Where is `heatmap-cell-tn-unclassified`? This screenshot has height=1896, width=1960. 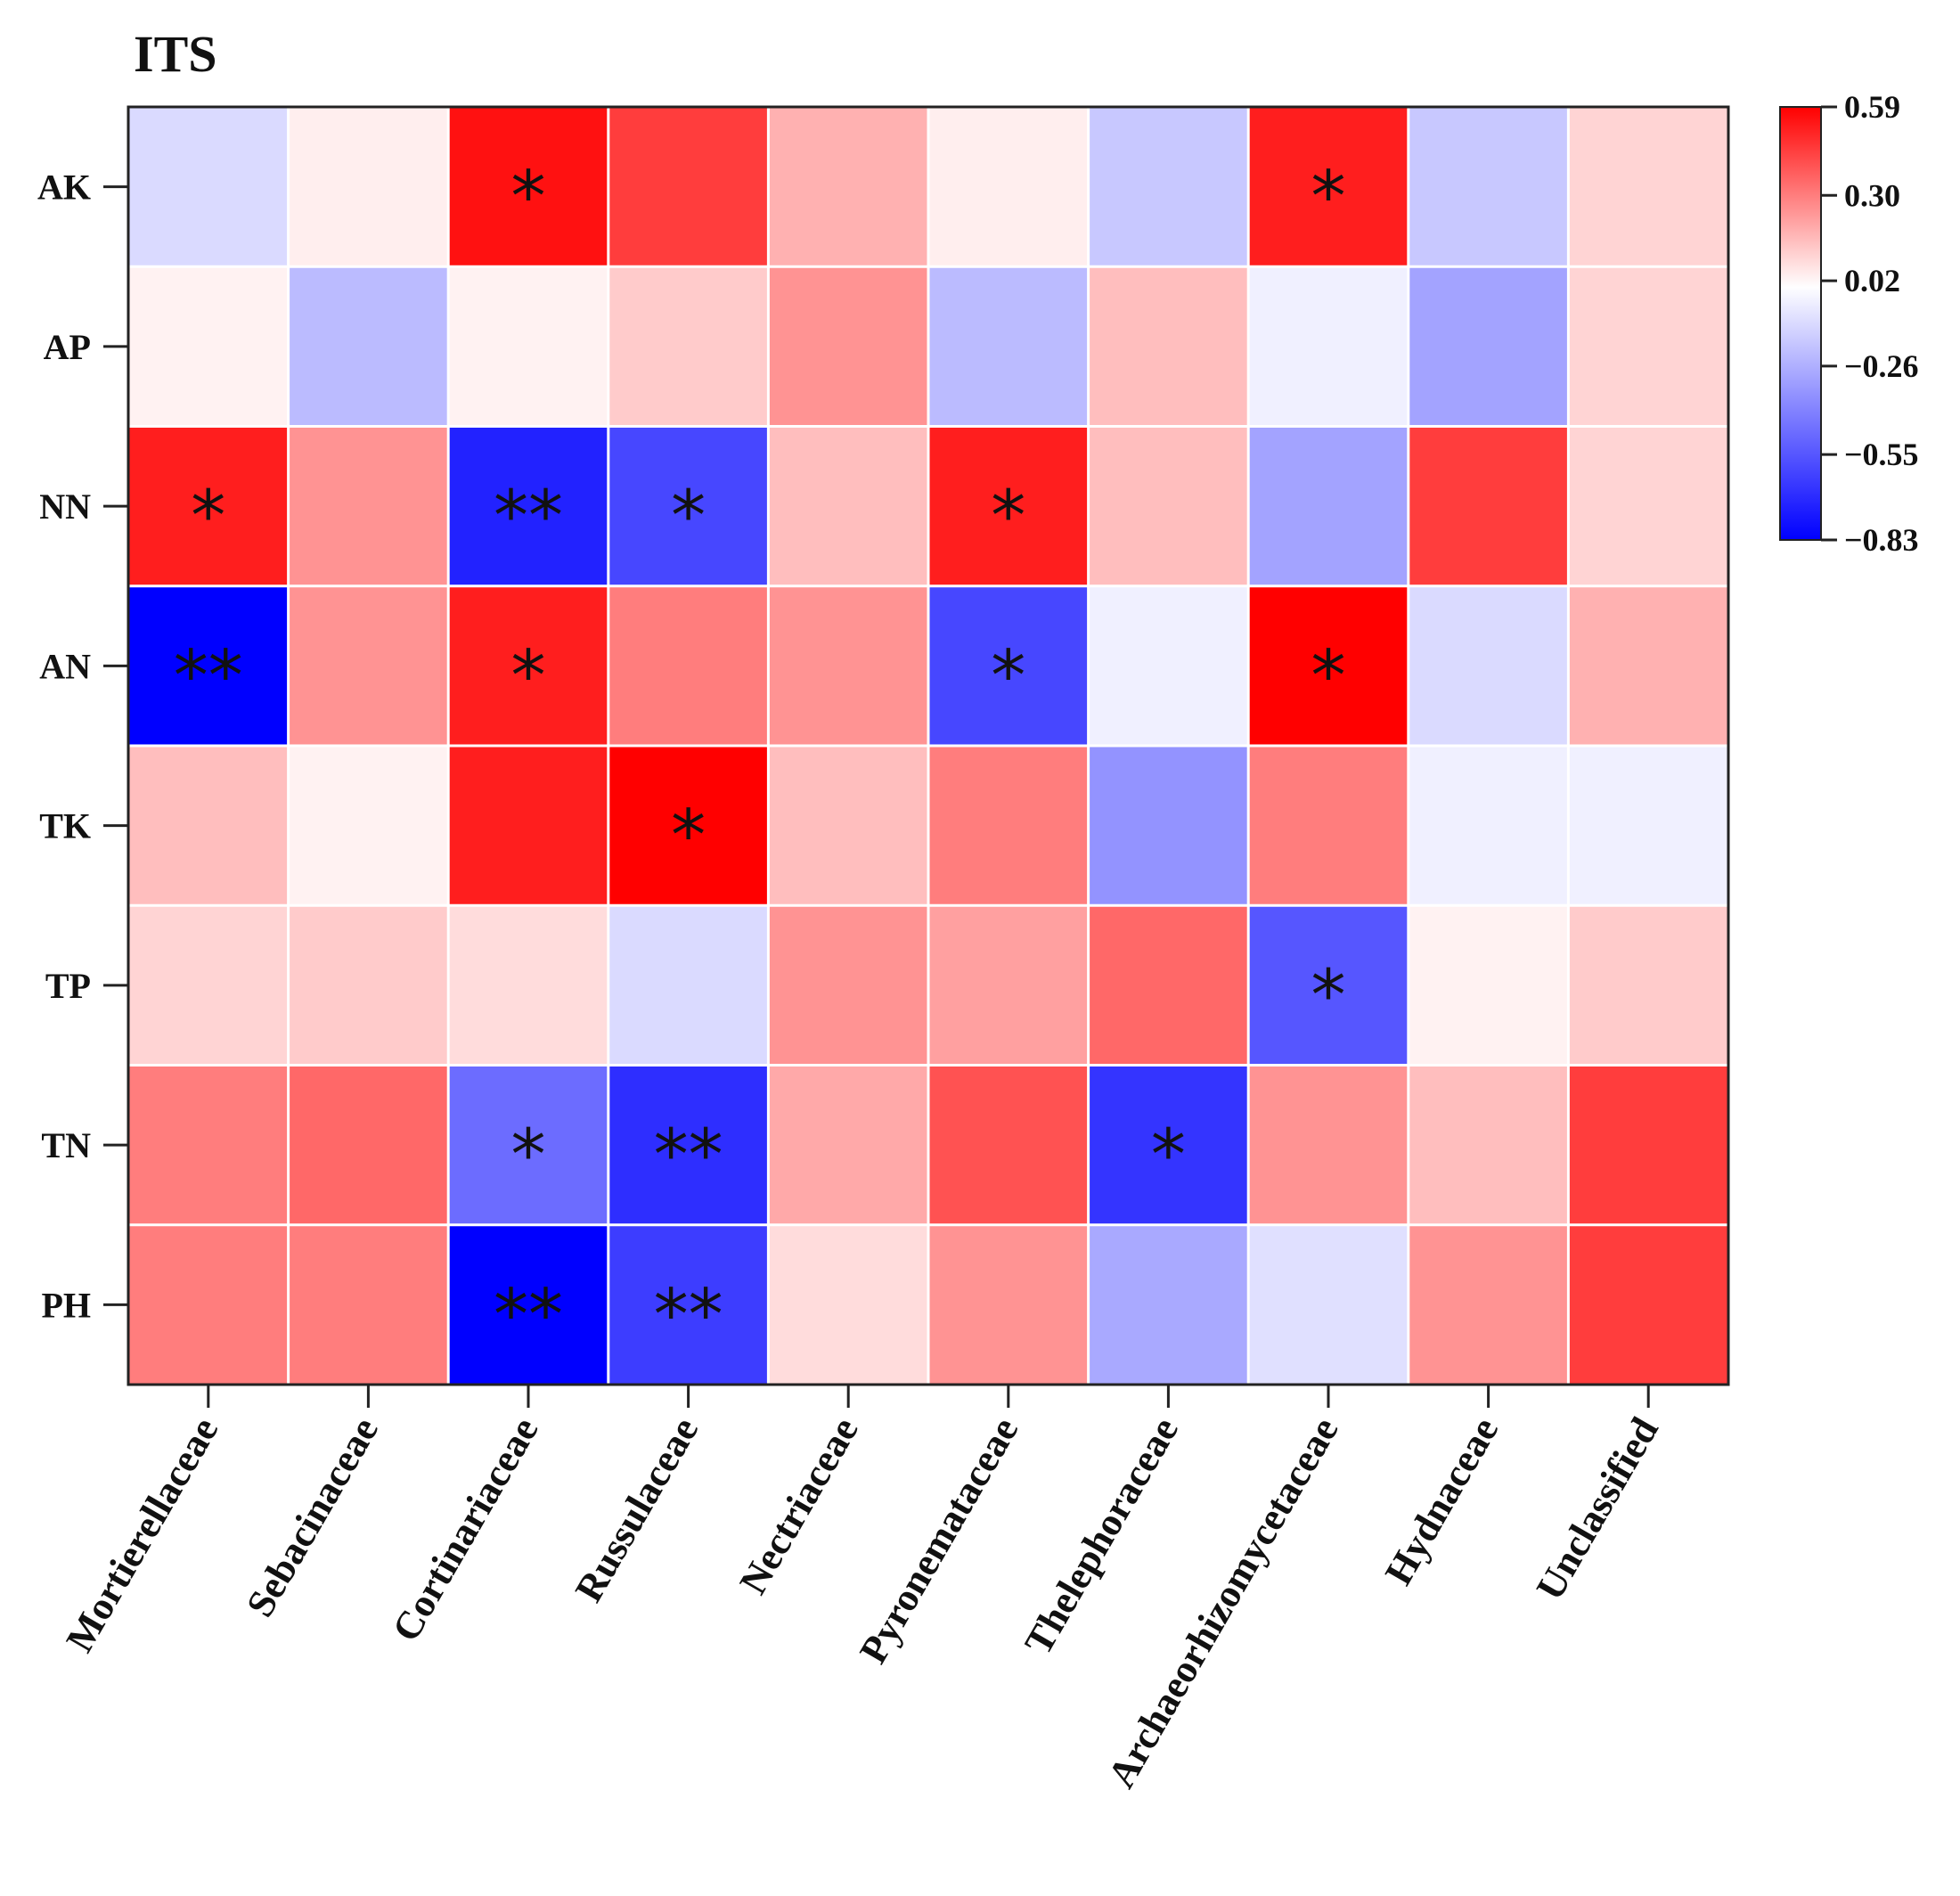 heatmap-cell-tn-unclassified is located at coordinates (1648, 1145).